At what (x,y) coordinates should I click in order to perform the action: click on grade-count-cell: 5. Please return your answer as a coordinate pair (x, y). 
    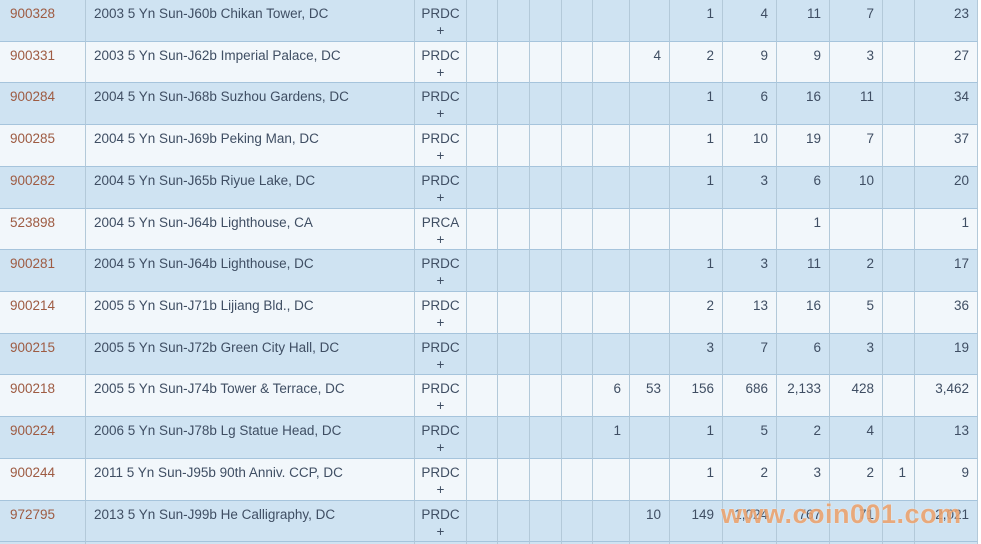
    Looking at the image, I should click on (750, 438).